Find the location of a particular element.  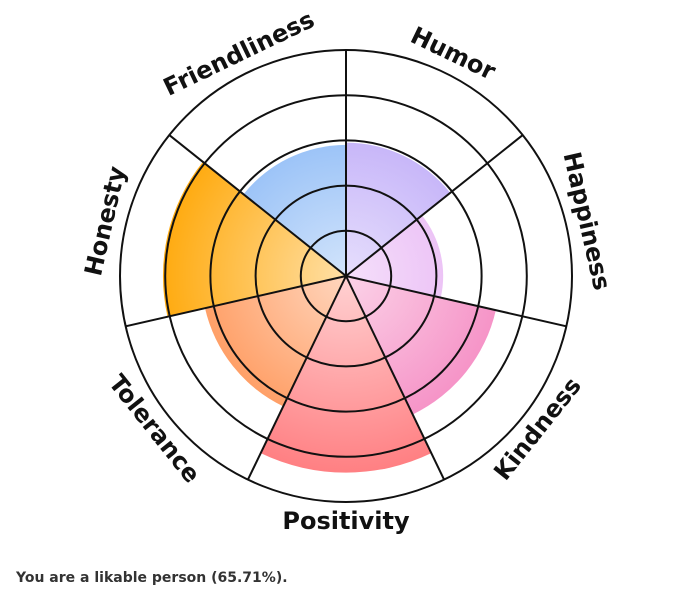

category-label: Positivity is located at coordinates (346, 521).